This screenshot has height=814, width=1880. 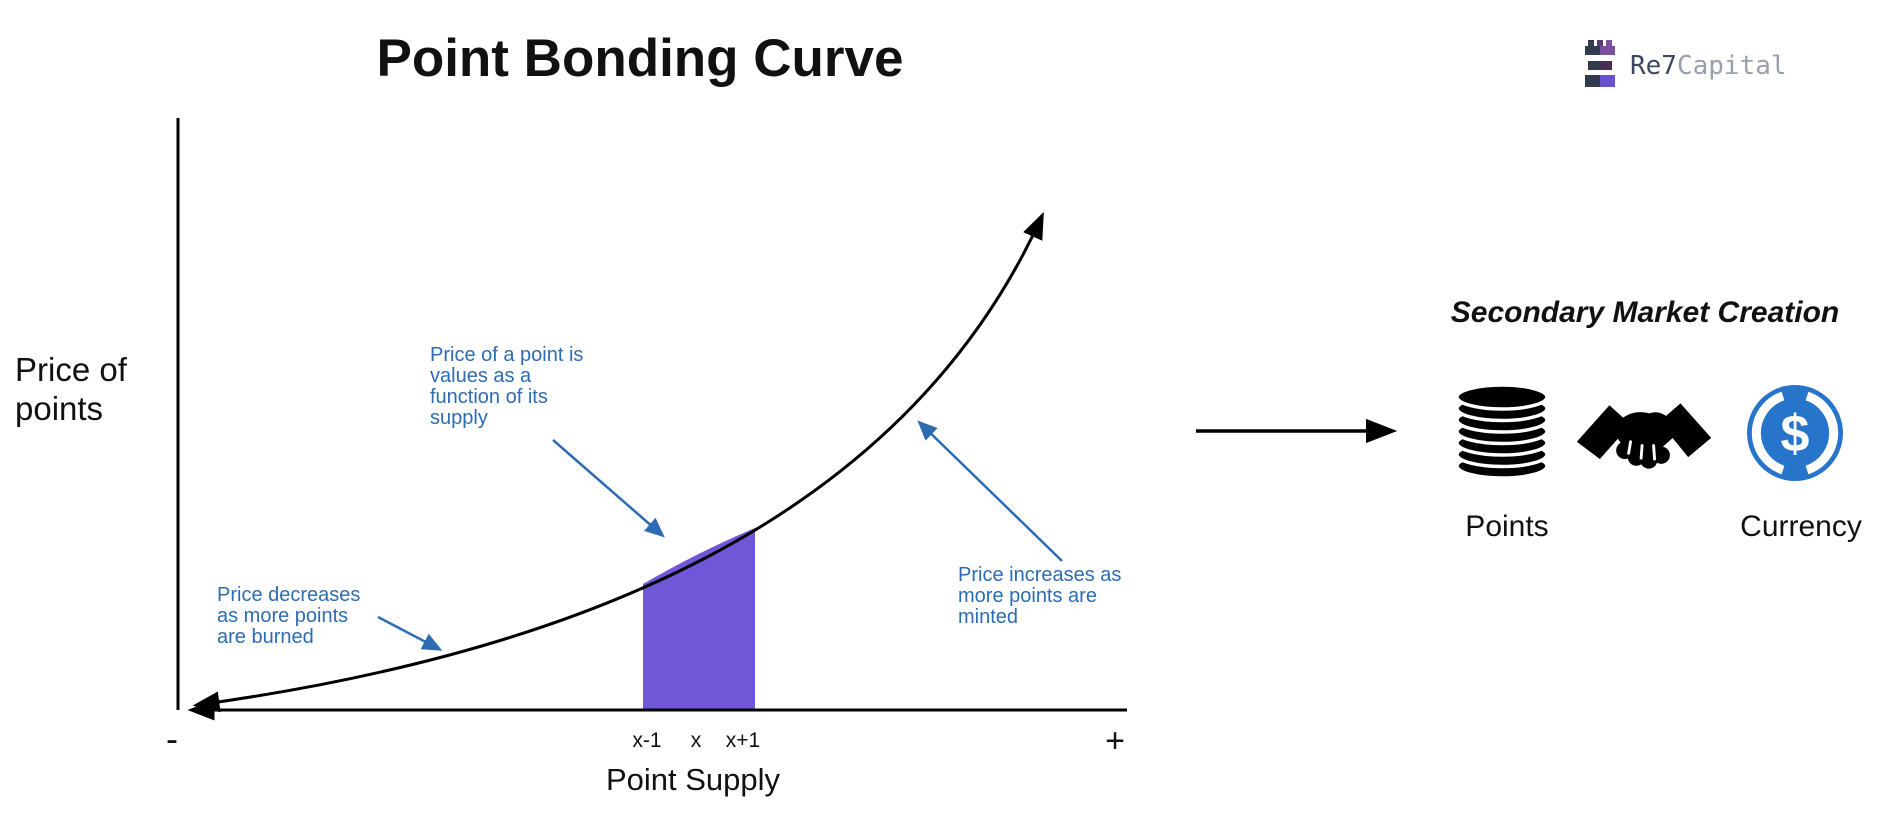 I want to click on x-axis-label: Point Supply, so click(x=693, y=779).